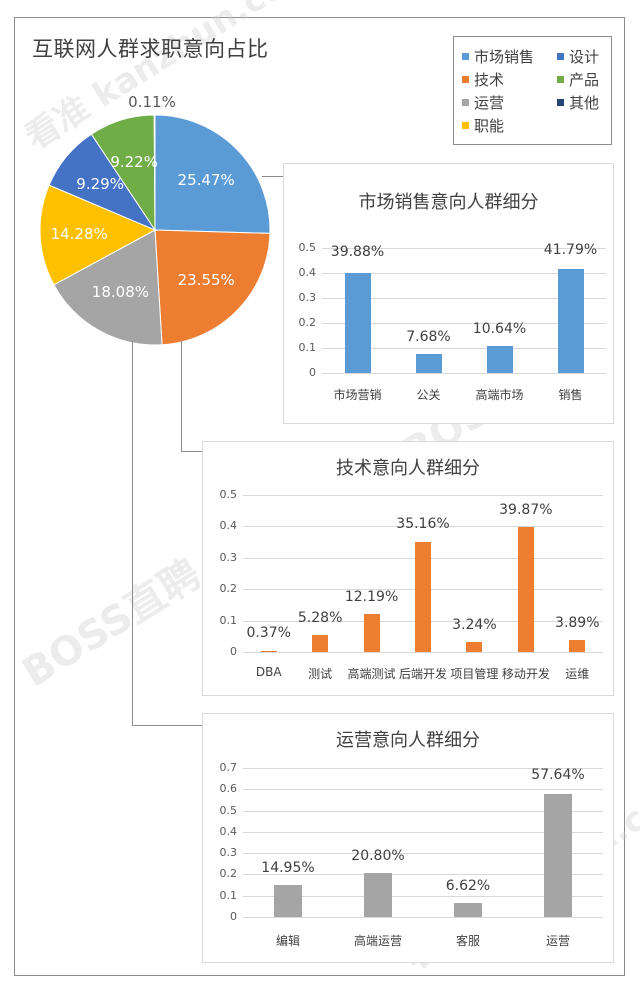 The image size is (640, 994). Describe the element at coordinates (577, 622) in the screenshot. I see `bar-data-label: 3.89%` at that location.